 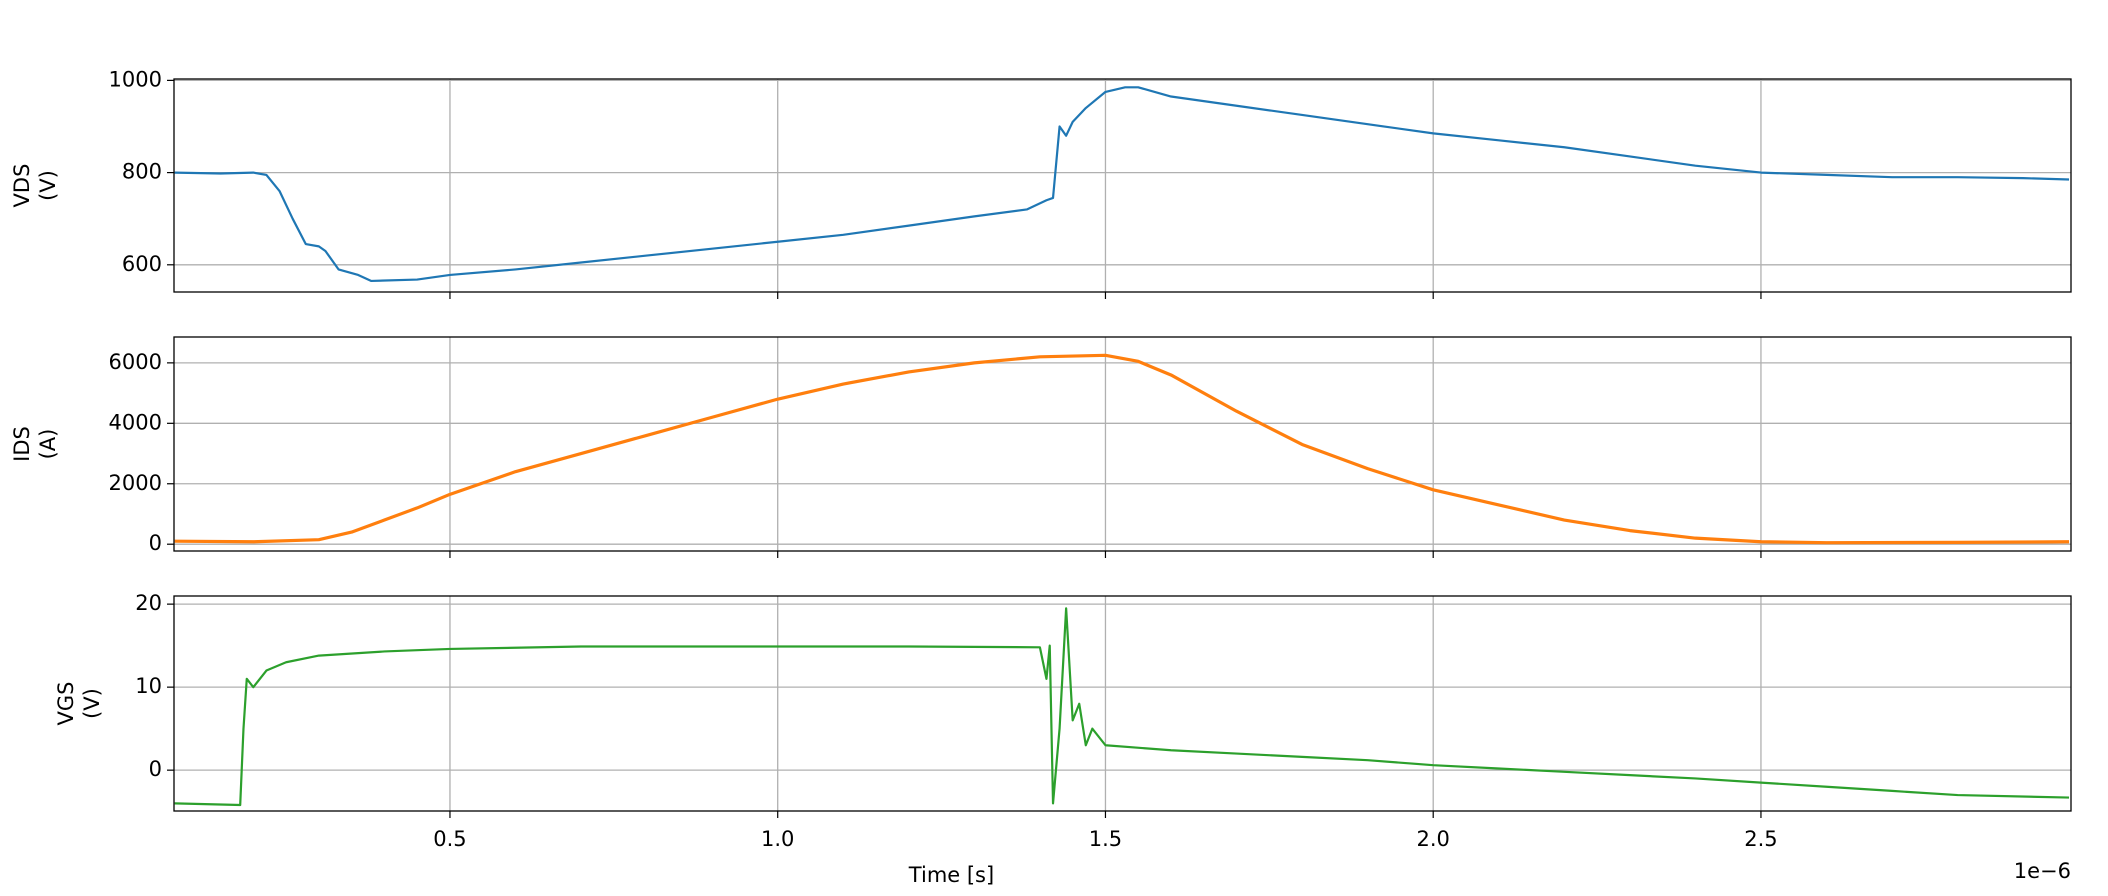 I want to click on y-tick-label: 4000, so click(x=135, y=422).